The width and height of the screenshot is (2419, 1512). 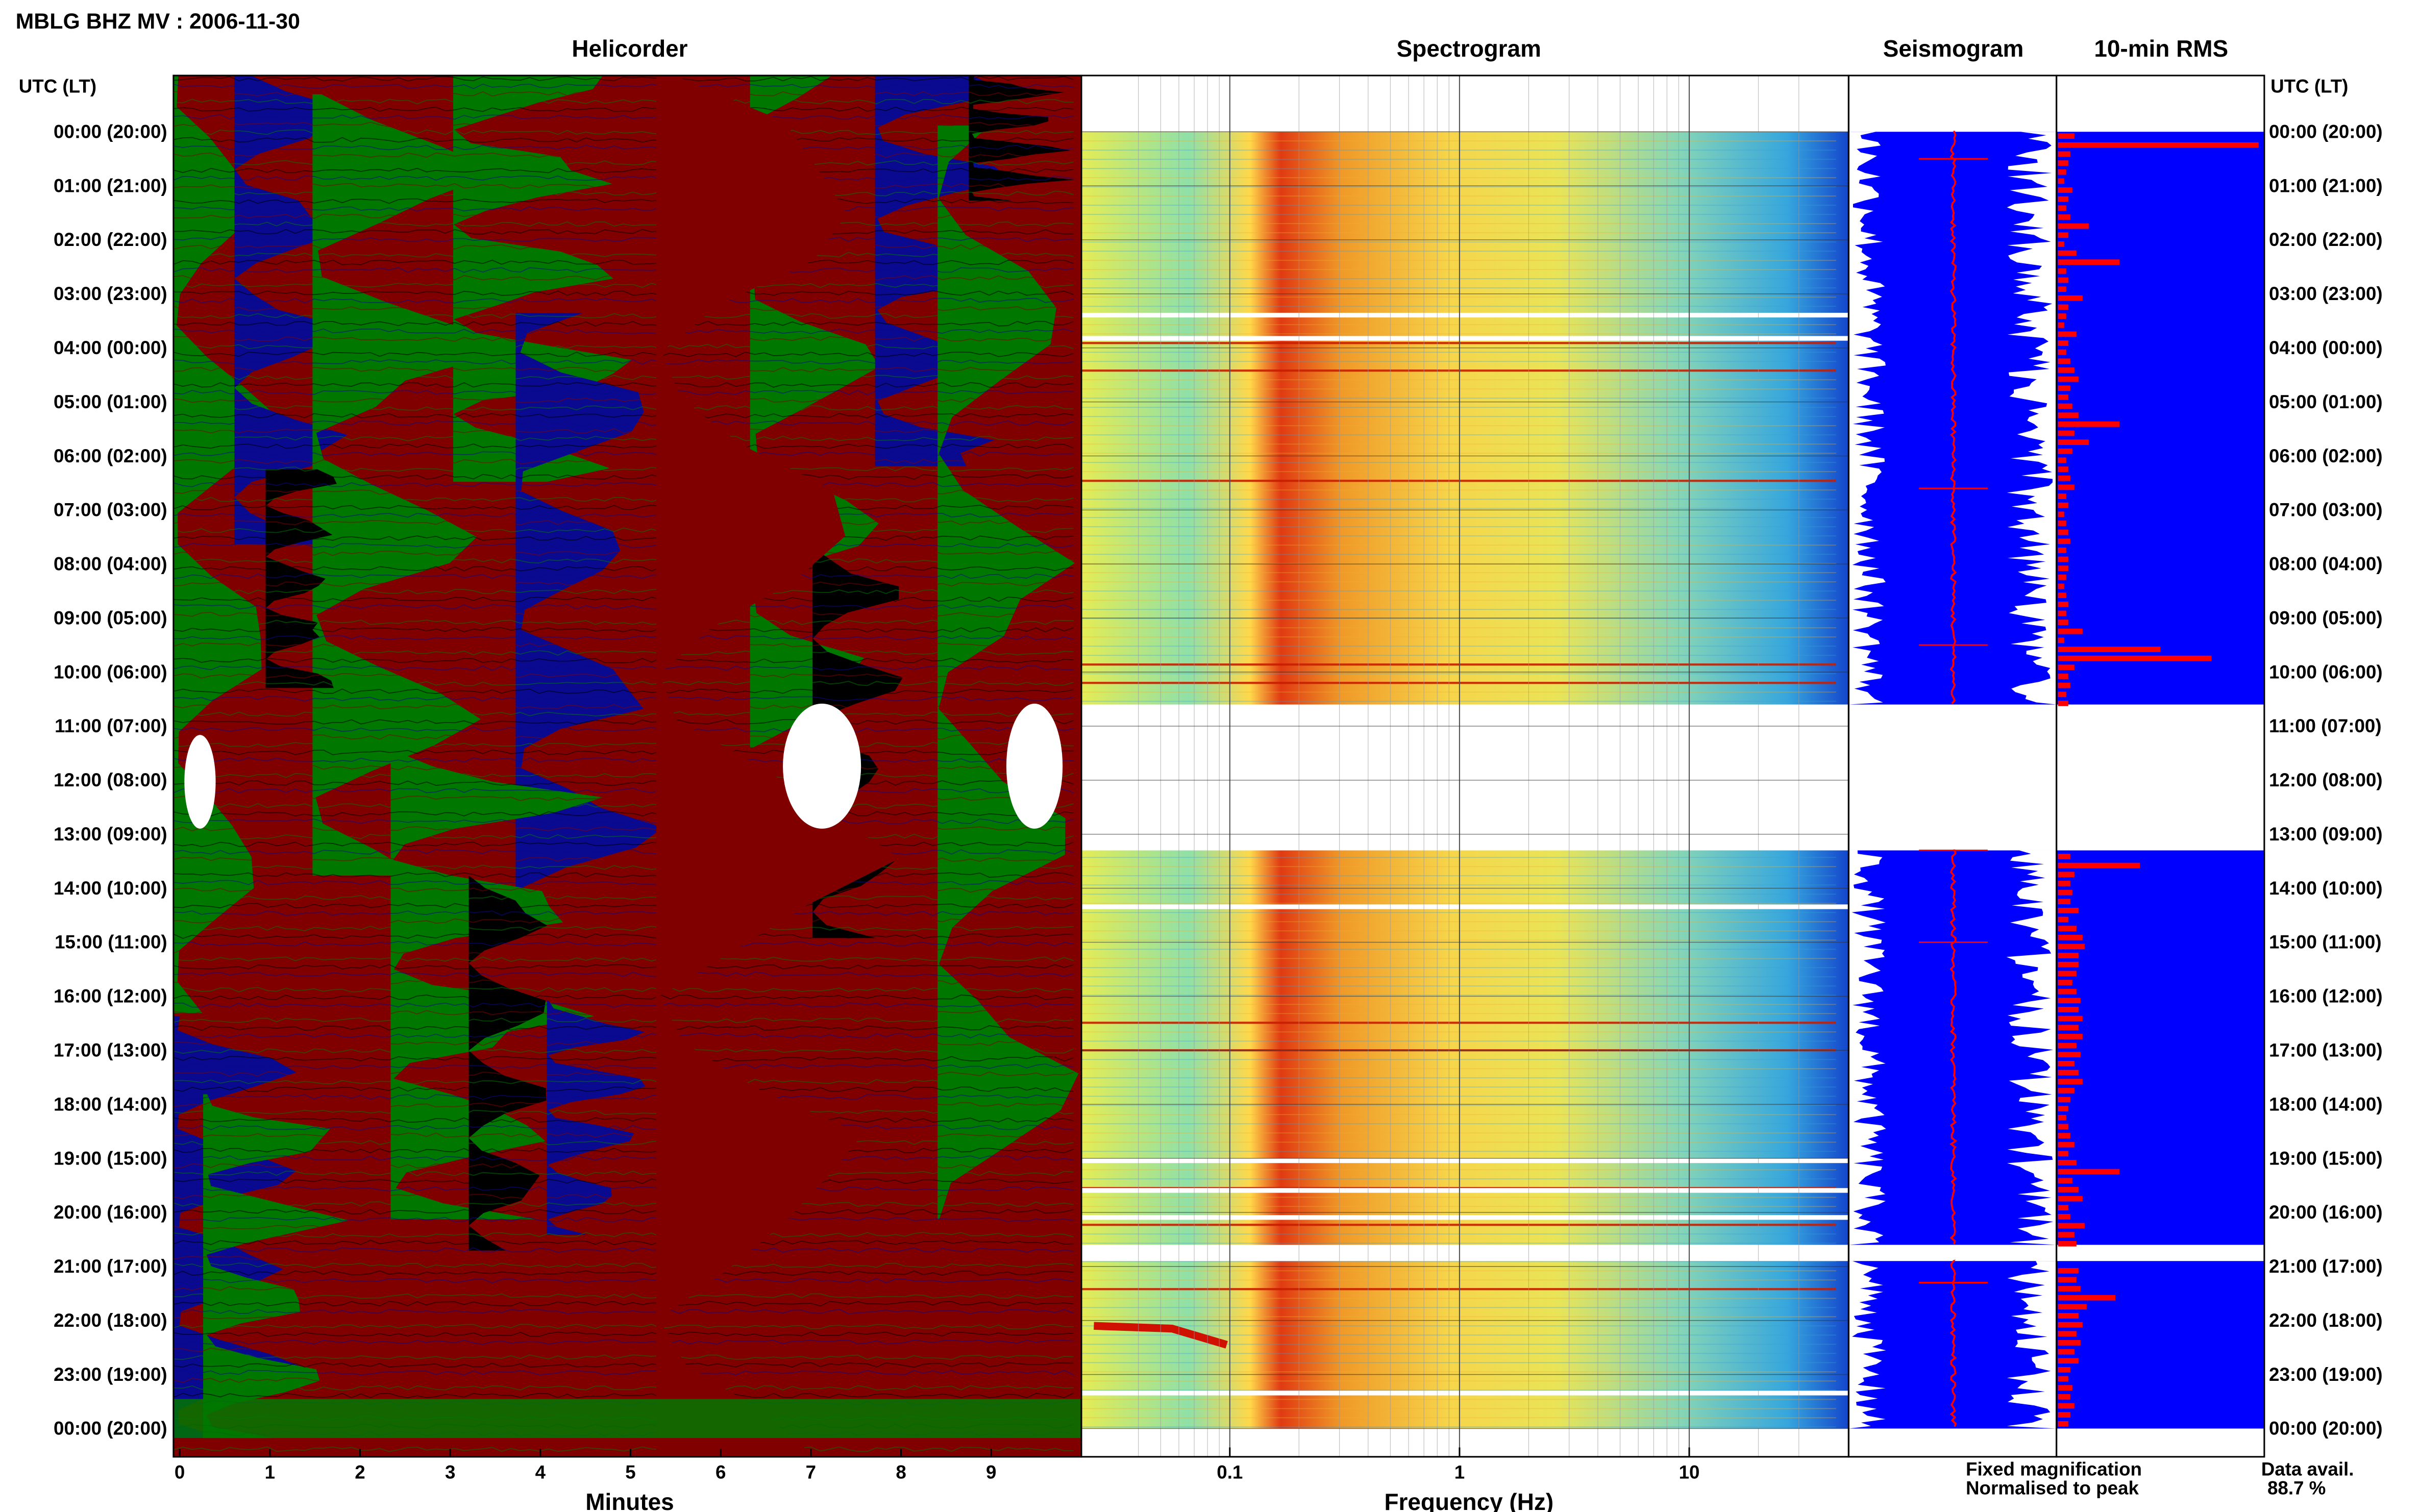 What do you see at coordinates (110, 564) in the screenshot?
I see `time-label-left: 08:00 (04:00)` at bounding box center [110, 564].